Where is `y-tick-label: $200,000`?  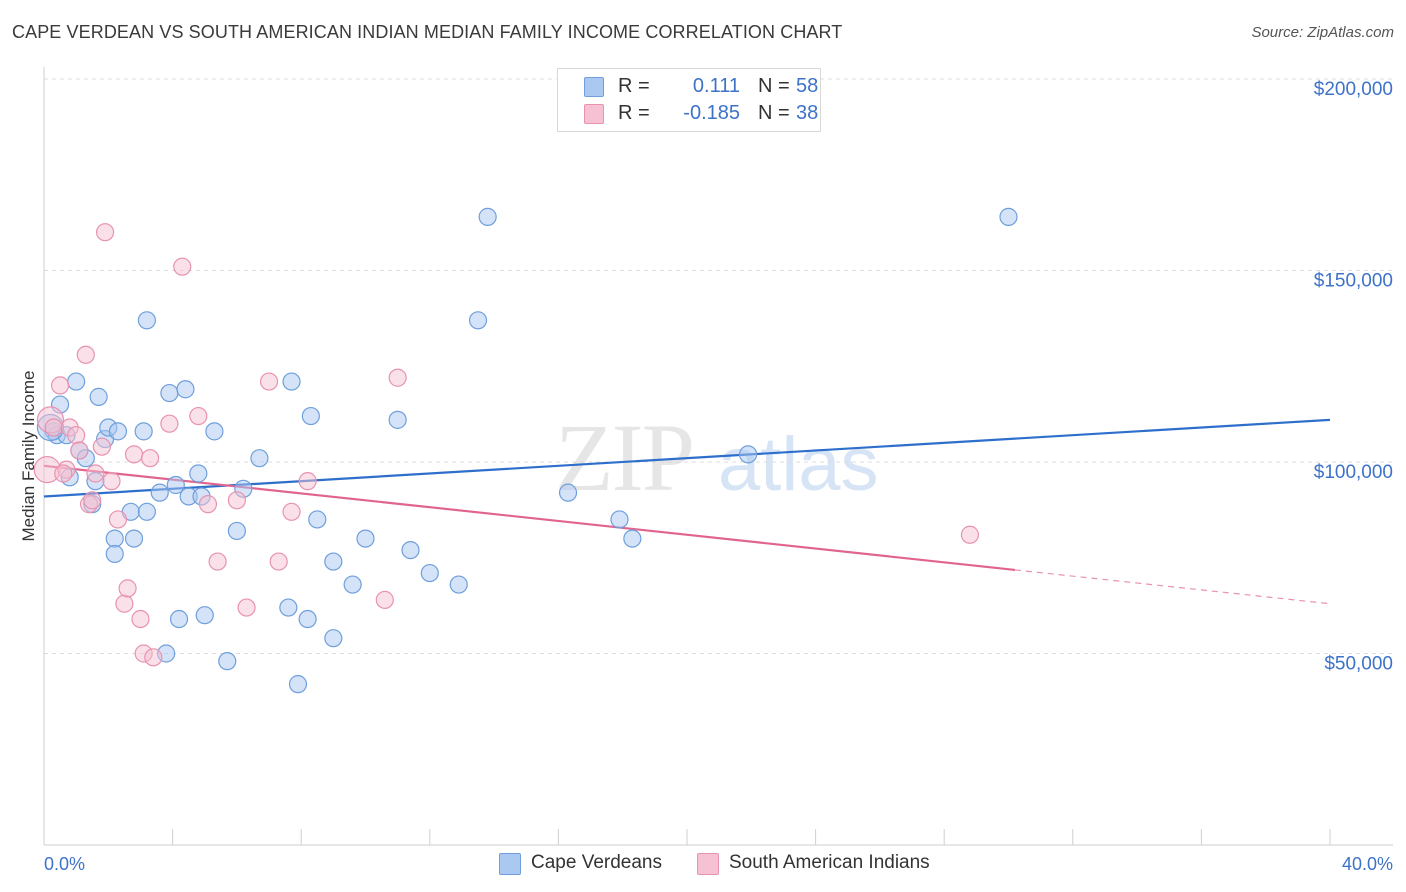
y-tick-label: $200,000 is located at coordinates (1353, 89).